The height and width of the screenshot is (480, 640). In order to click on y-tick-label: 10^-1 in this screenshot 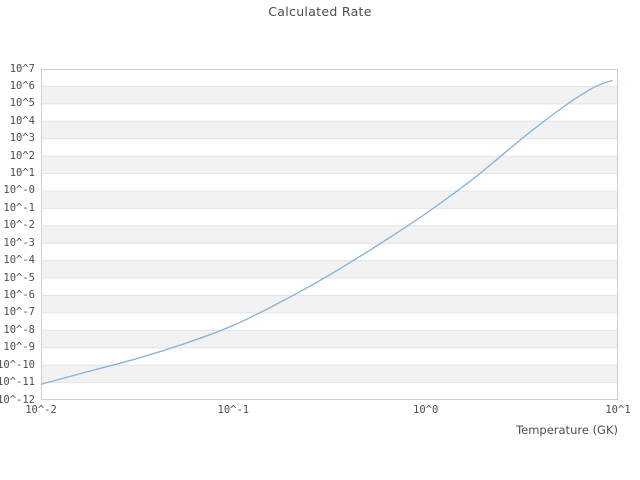, I will do `click(19, 207)`.